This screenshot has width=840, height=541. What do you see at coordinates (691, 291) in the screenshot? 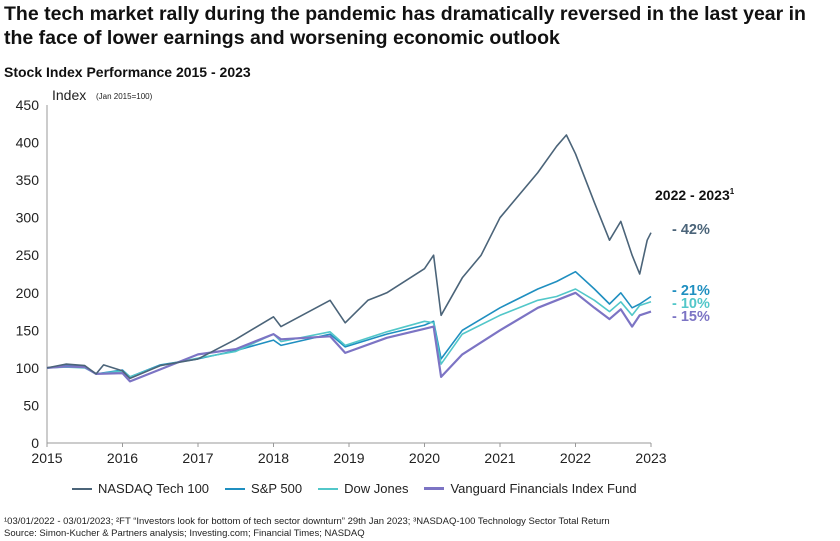
I see `annotation-sp500: - 21%` at bounding box center [691, 291].